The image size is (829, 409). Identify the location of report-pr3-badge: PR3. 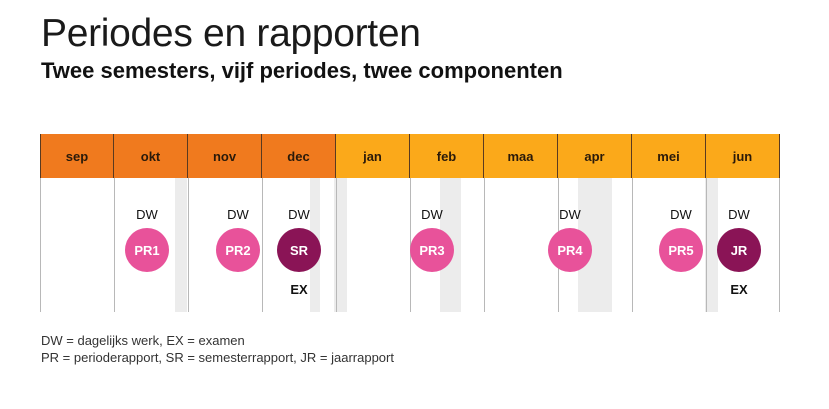
(432, 250).